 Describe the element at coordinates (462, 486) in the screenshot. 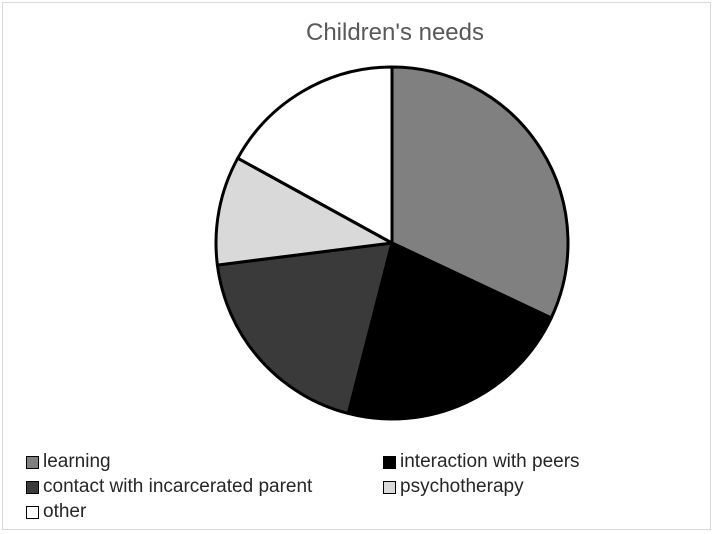

I see `legend-label-psychotherapy: psychotherapy` at that location.